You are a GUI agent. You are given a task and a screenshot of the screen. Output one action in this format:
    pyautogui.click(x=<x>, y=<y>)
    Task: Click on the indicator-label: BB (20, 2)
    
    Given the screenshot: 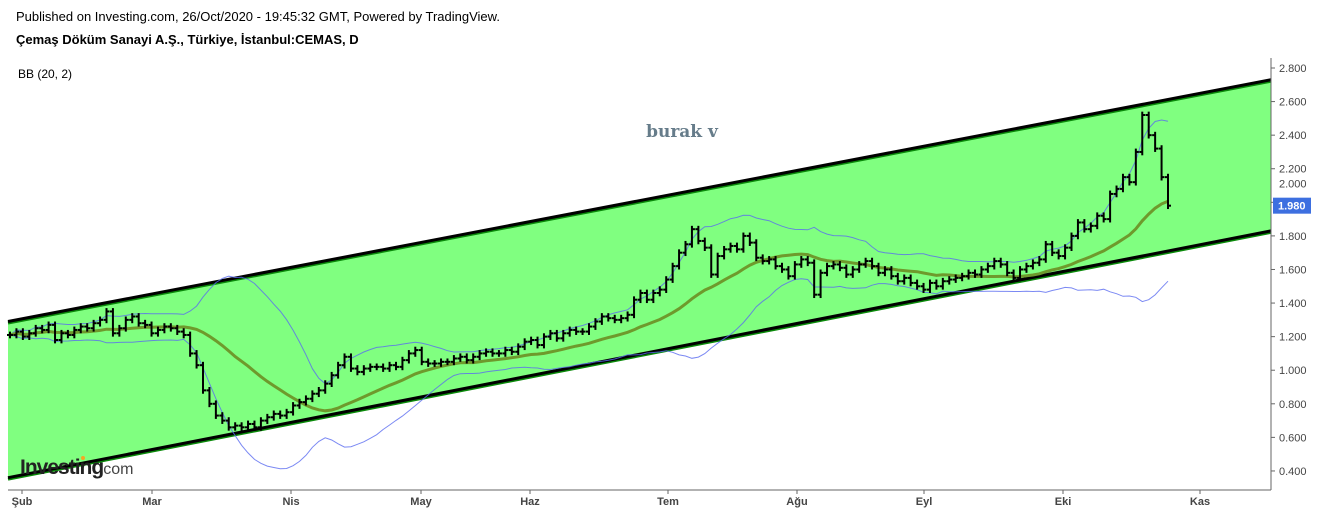 What is the action you would take?
    pyautogui.click(x=45, y=74)
    